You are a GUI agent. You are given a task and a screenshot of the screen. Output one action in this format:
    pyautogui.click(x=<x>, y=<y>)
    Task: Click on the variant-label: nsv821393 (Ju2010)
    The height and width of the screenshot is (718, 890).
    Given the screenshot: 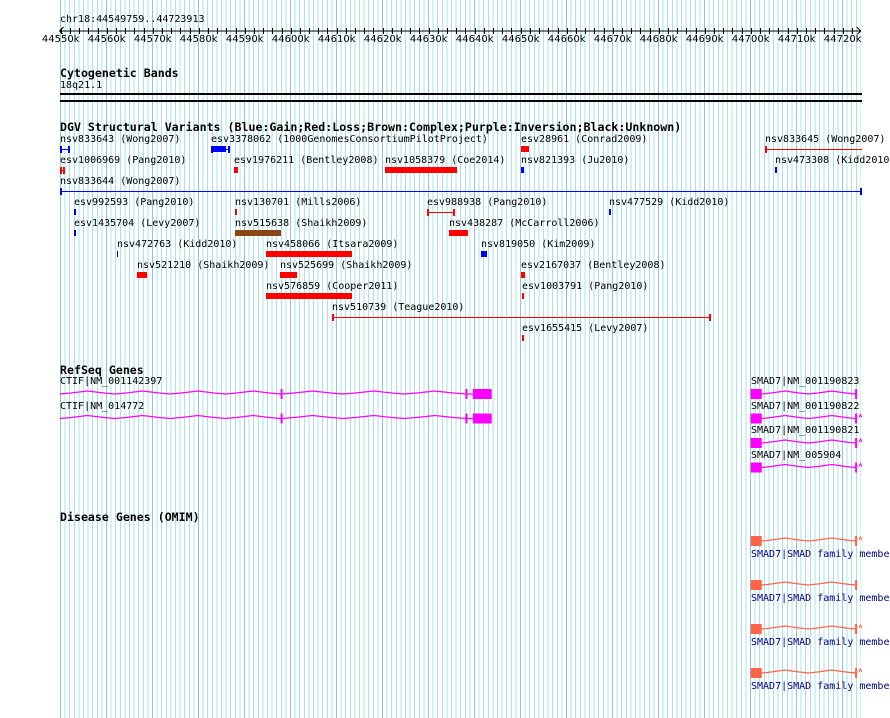 What is the action you would take?
    pyautogui.click(x=575, y=160)
    